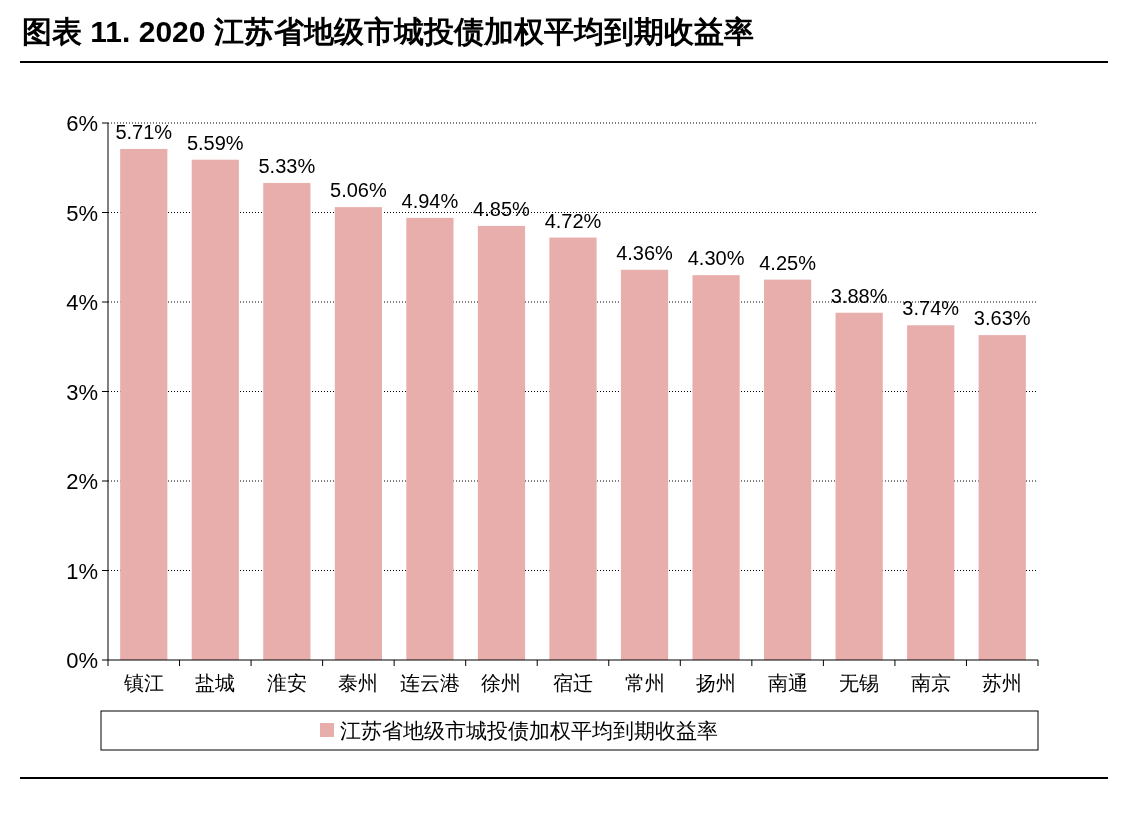  I want to click on x-tick-label: 镇江, so click(143, 683).